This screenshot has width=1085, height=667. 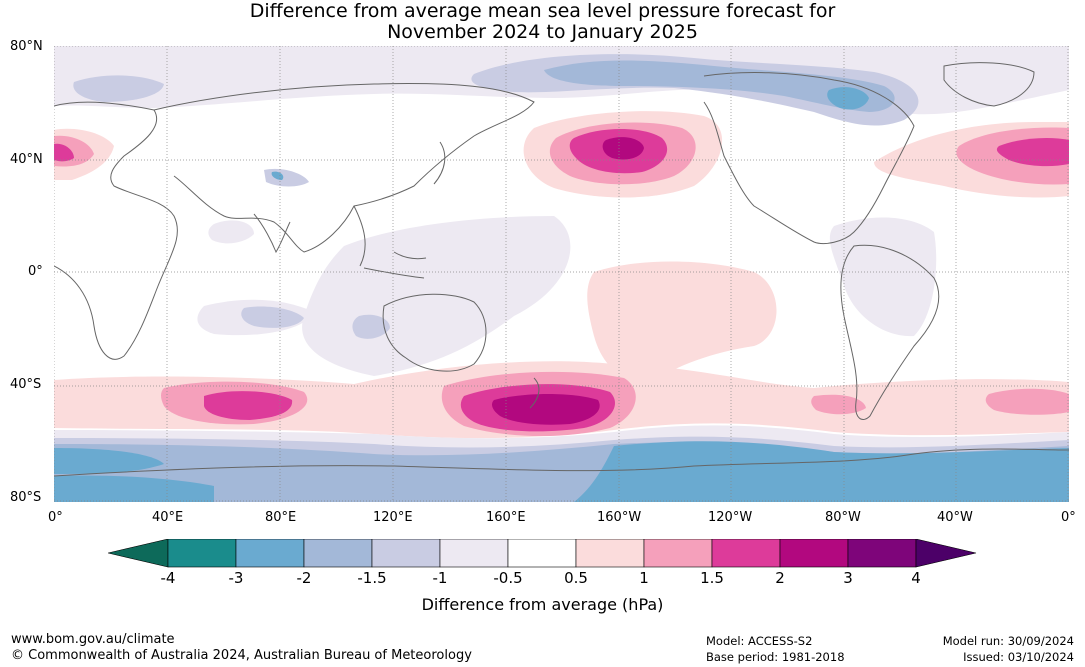 I want to click on colorbar-tick-label: 0.5, so click(x=576, y=578).